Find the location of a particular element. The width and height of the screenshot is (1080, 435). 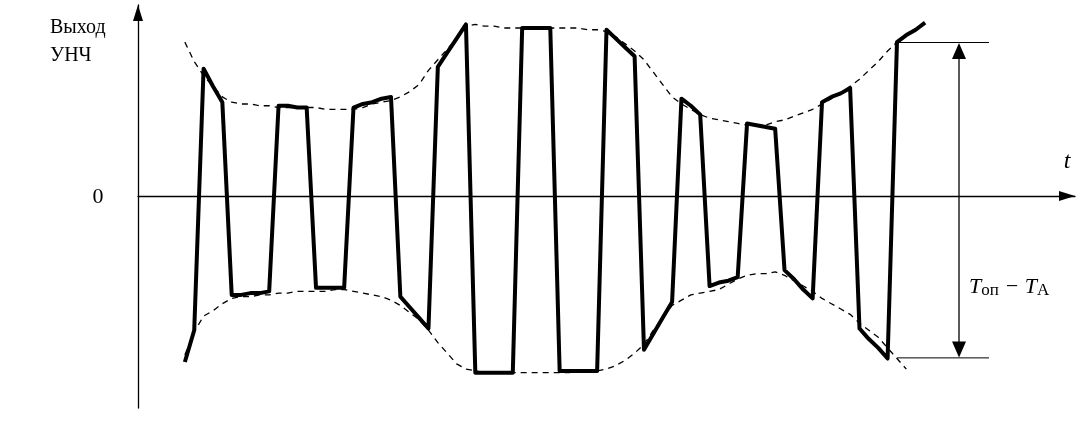

x-axis-title: t is located at coordinates (1067, 159).